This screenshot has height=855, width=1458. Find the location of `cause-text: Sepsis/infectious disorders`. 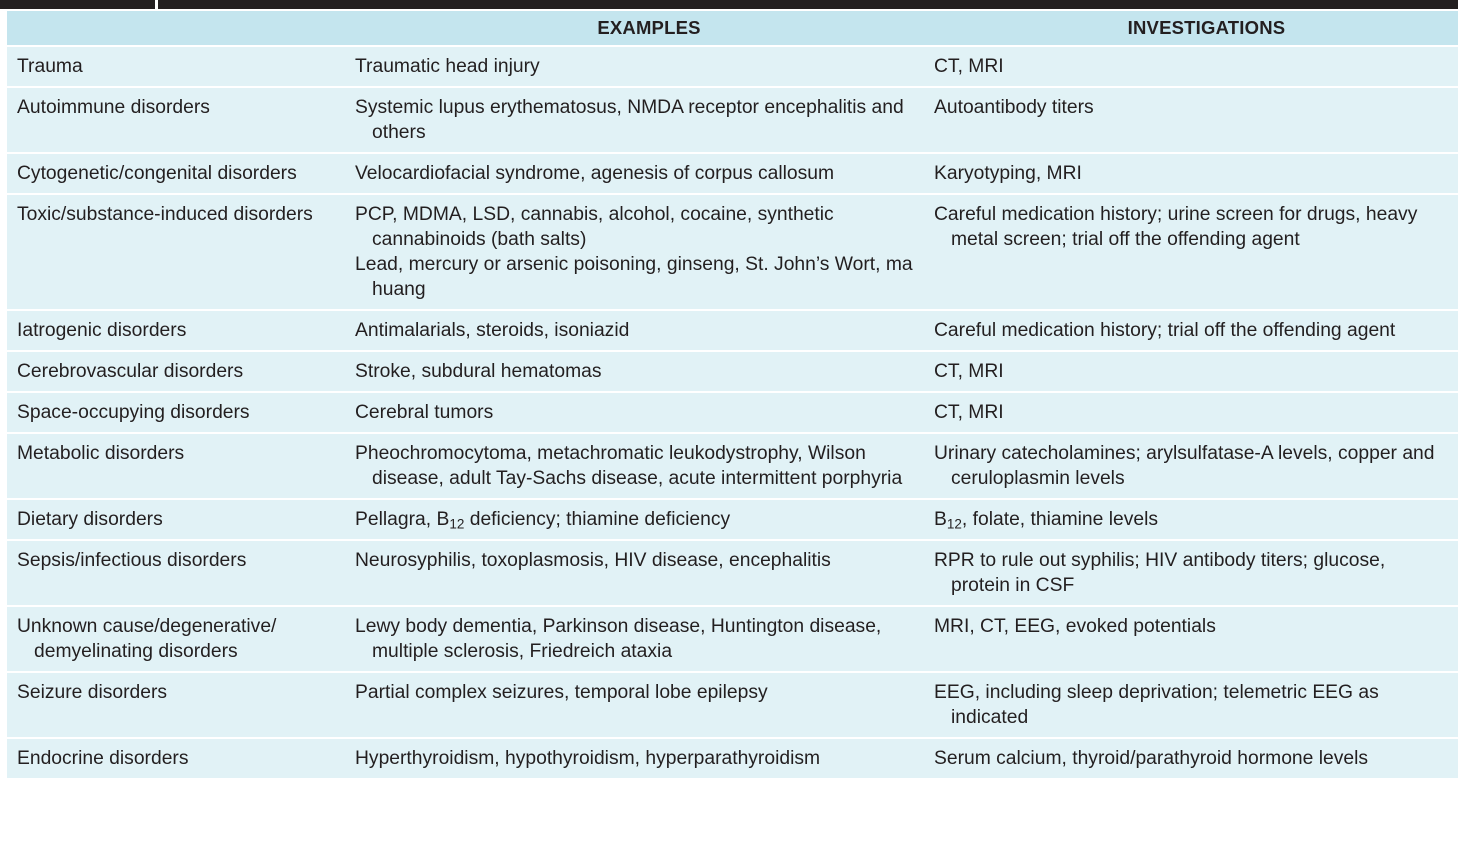

cause-text: Sepsis/infectious disorders is located at coordinates (132, 560).